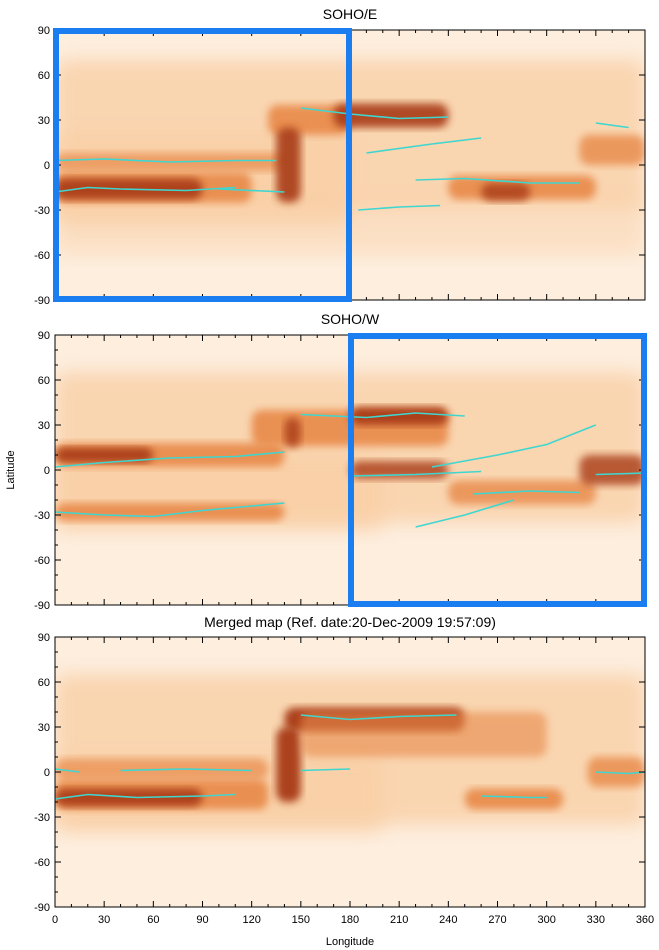  What do you see at coordinates (202, 920) in the screenshot?
I see `x-tick-label: 90` at bounding box center [202, 920].